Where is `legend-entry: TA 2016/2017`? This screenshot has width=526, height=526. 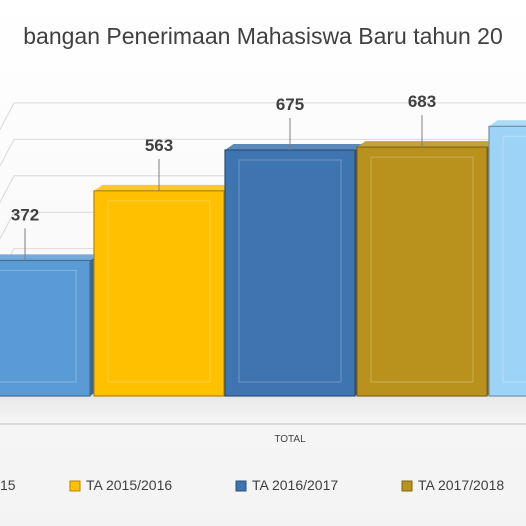
legend-entry: TA 2016/2017 is located at coordinates (295, 485).